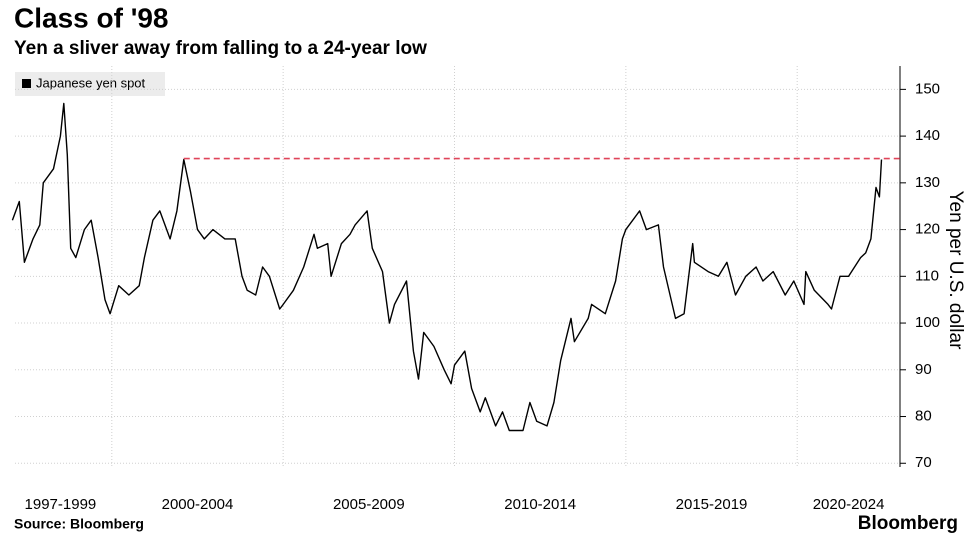 This screenshot has width=969, height=543. Describe the element at coordinates (923, 462) in the screenshot. I see `y-tick-label: 70` at that location.